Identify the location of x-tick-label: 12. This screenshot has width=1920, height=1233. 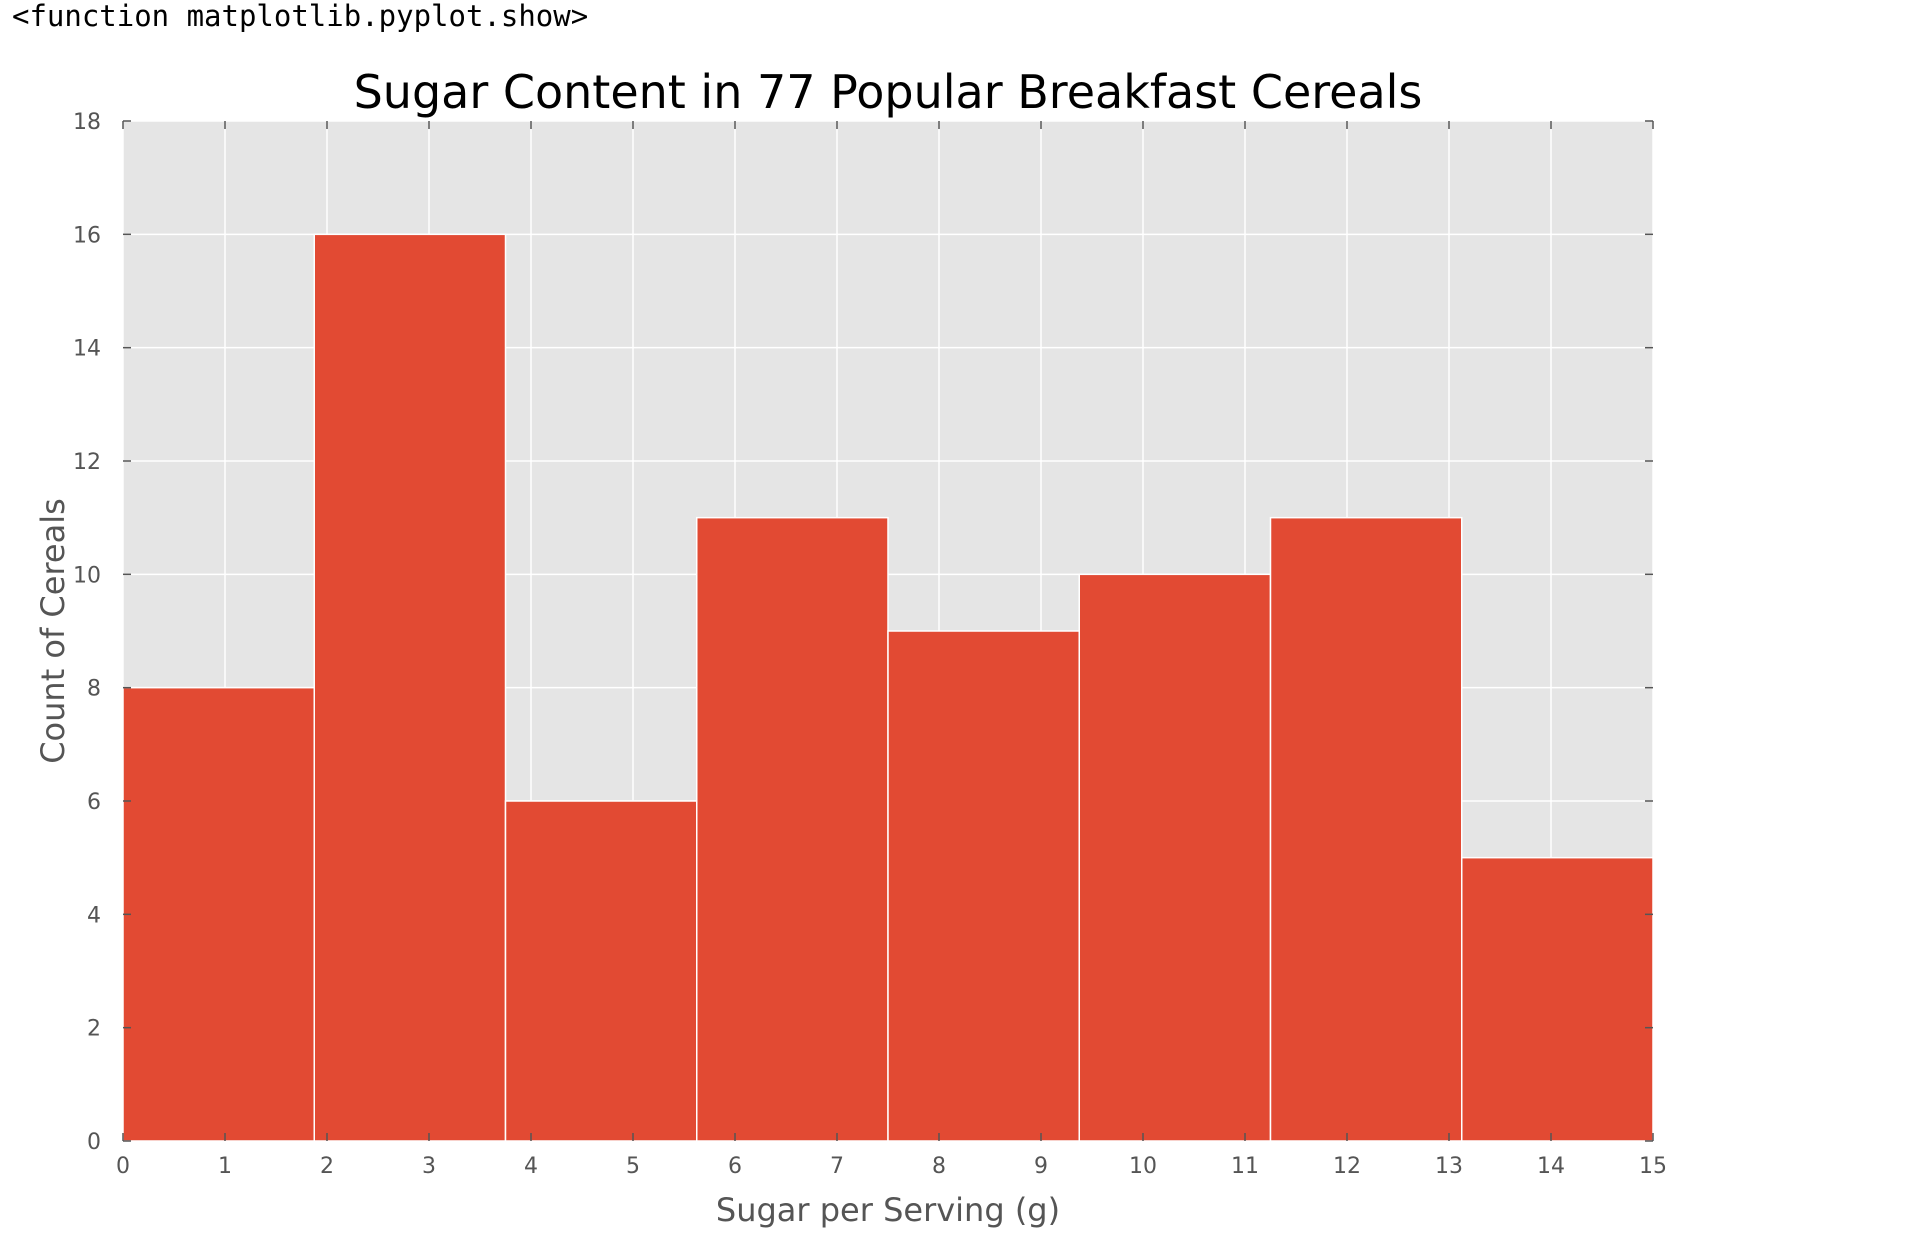
(1347, 1166).